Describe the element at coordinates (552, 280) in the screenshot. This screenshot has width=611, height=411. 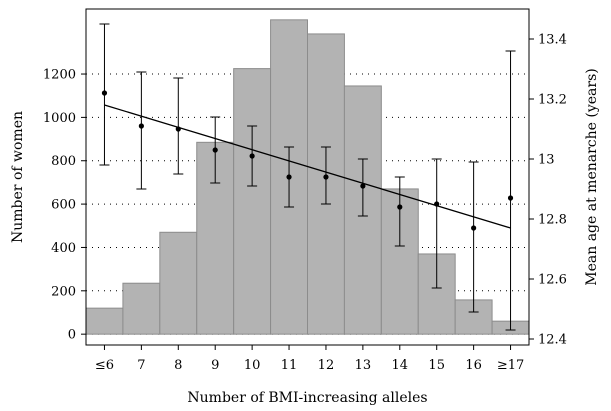
I see `y-right-tick-label: 12.6` at that location.